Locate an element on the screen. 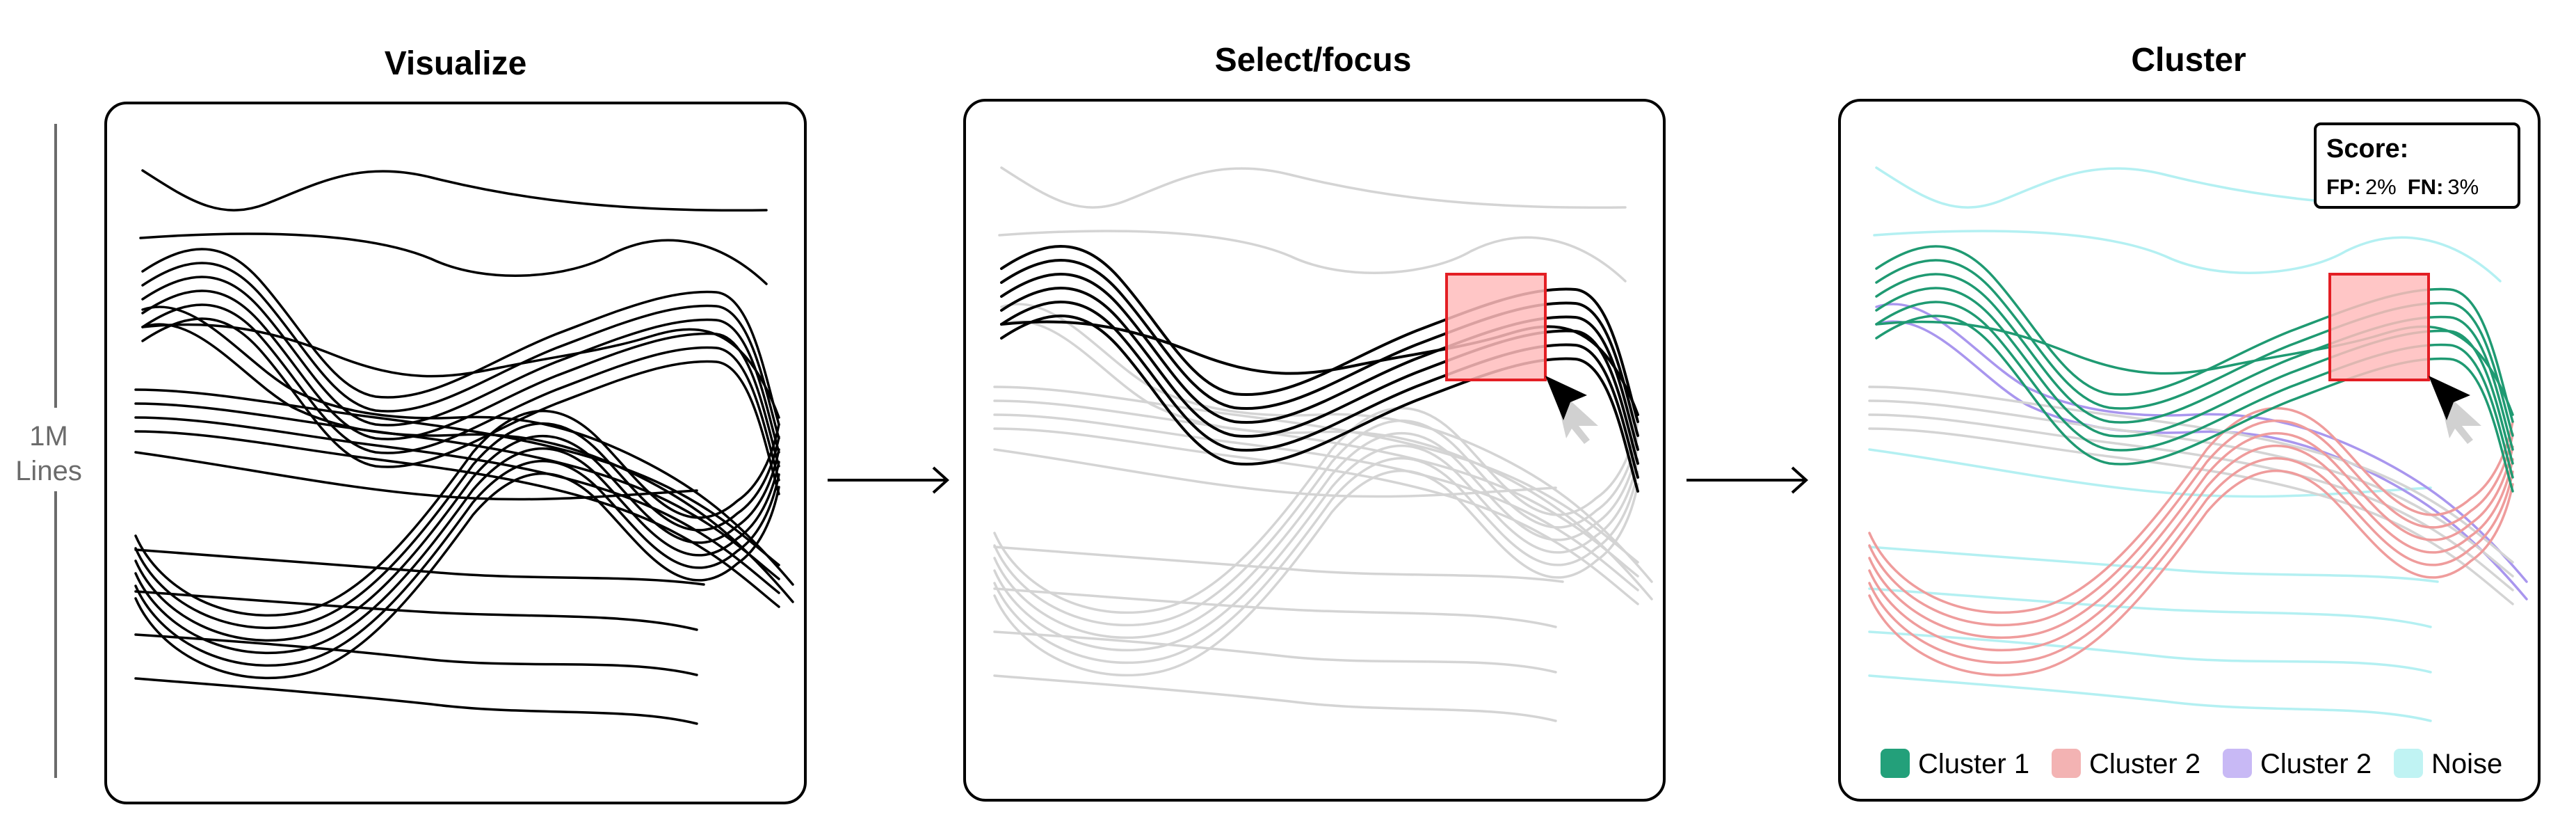 Image resolution: width=2576 pixels, height=835 pixels. legend-label-cluster3: Cluster 2 is located at coordinates (2316, 764).